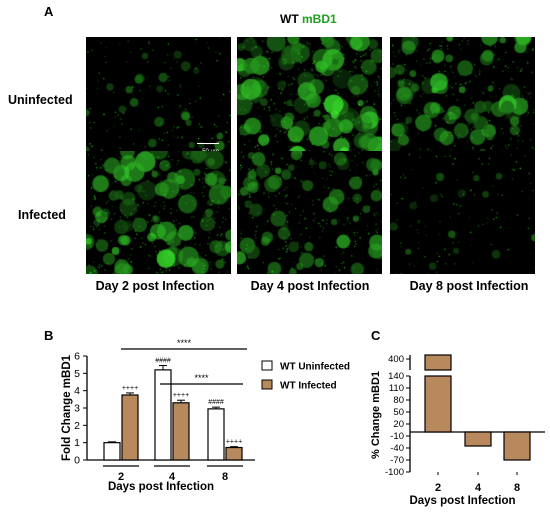 The height and width of the screenshot is (522, 550). I want to click on y-tick-label-c: -70, so click(397, 460).